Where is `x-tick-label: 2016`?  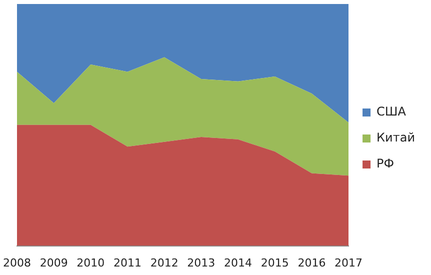 x-tick-label: 2016 is located at coordinates (312, 263).